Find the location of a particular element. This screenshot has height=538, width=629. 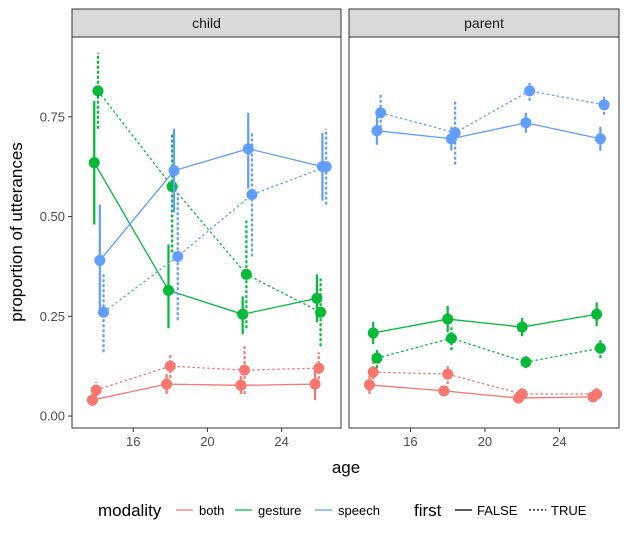

legend-title-first: first is located at coordinates (428, 510).